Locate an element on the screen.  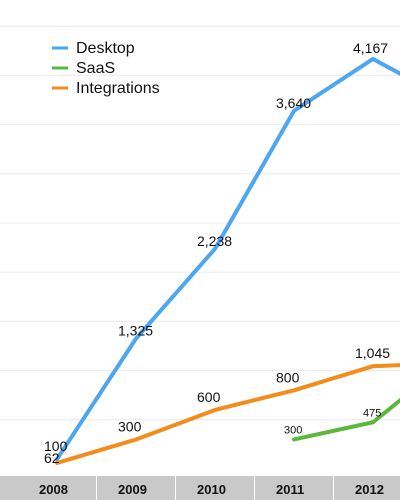
data-label: 4,167 is located at coordinates (370, 48).